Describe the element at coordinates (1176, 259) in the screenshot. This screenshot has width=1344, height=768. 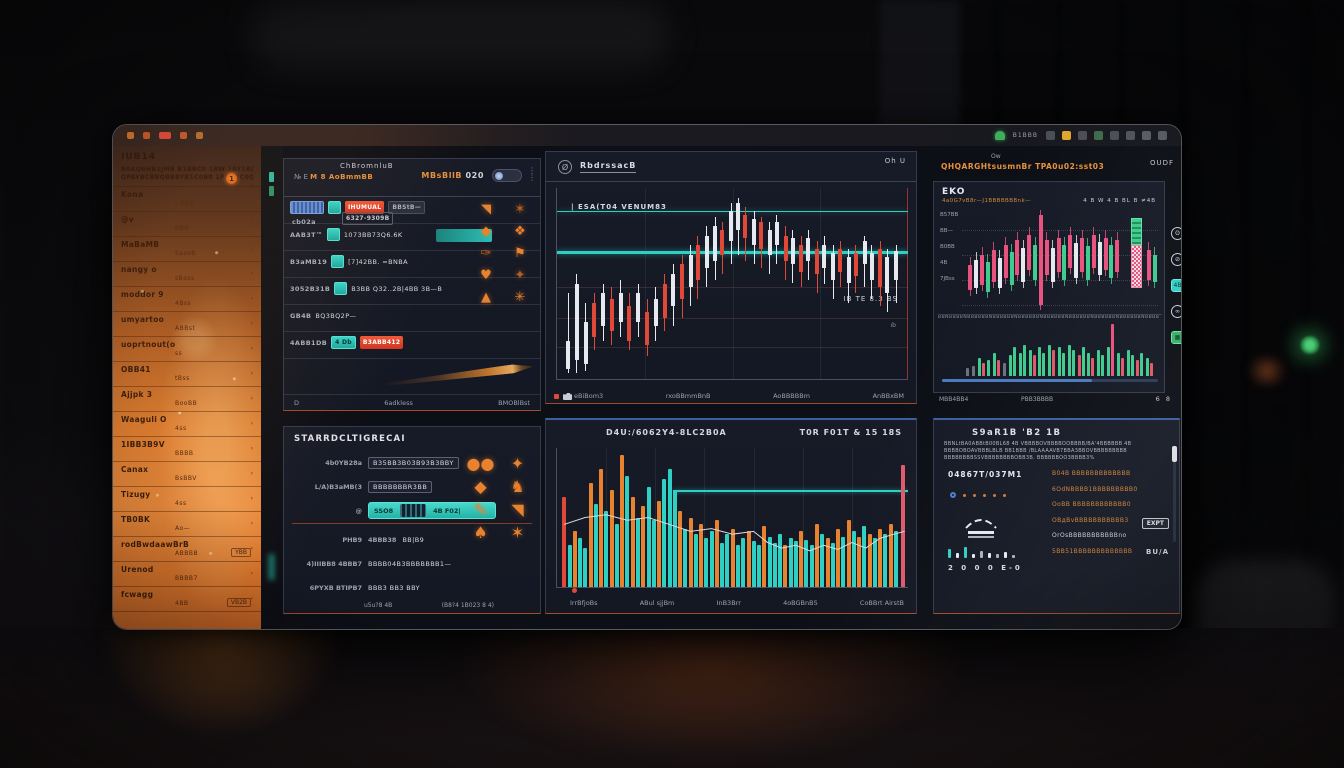
I see `chart-tool-icon-1: ⊘` at that location.